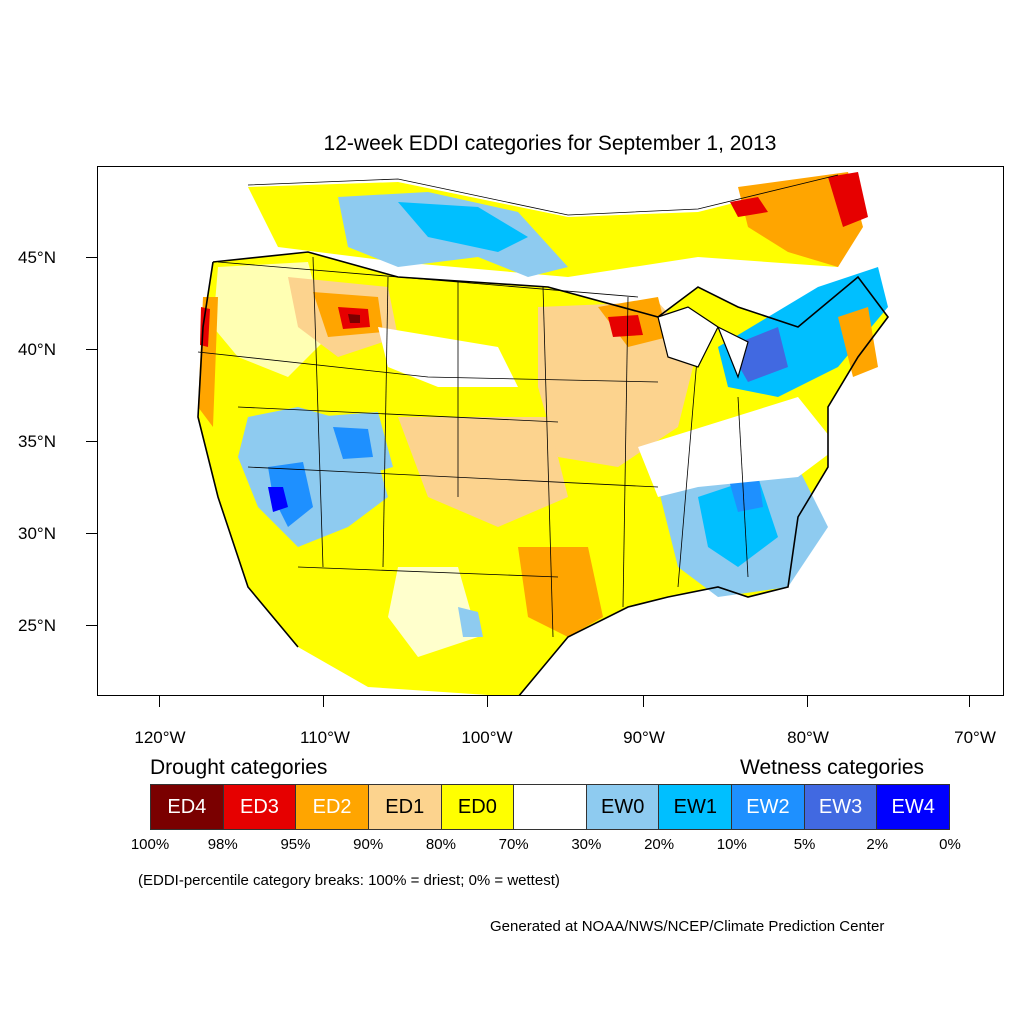 This screenshot has width=1024, height=1024. Describe the element at coordinates (832, 767) in the screenshot. I see `wetness-heading: Wetness categories` at that location.